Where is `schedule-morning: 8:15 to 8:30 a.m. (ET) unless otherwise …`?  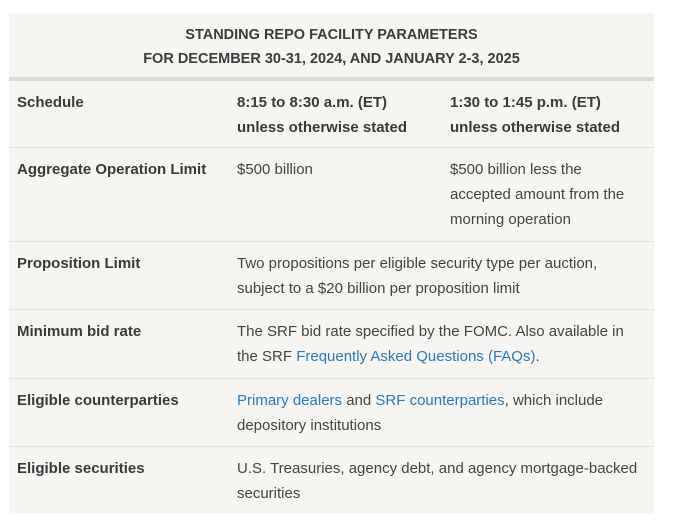
schedule-morning: 8:15 to 8:30 a.m. (ET) unless otherwise … is located at coordinates (329, 114).